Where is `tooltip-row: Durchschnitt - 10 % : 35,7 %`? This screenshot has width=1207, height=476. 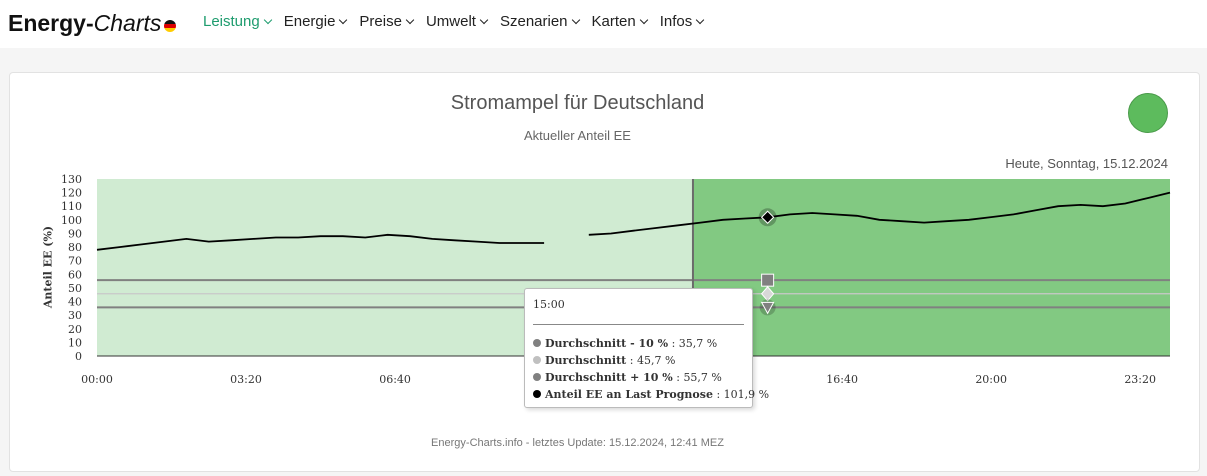
tooltip-row: Durchschnitt - 10 % : 35,7 % is located at coordinates (638, 343).